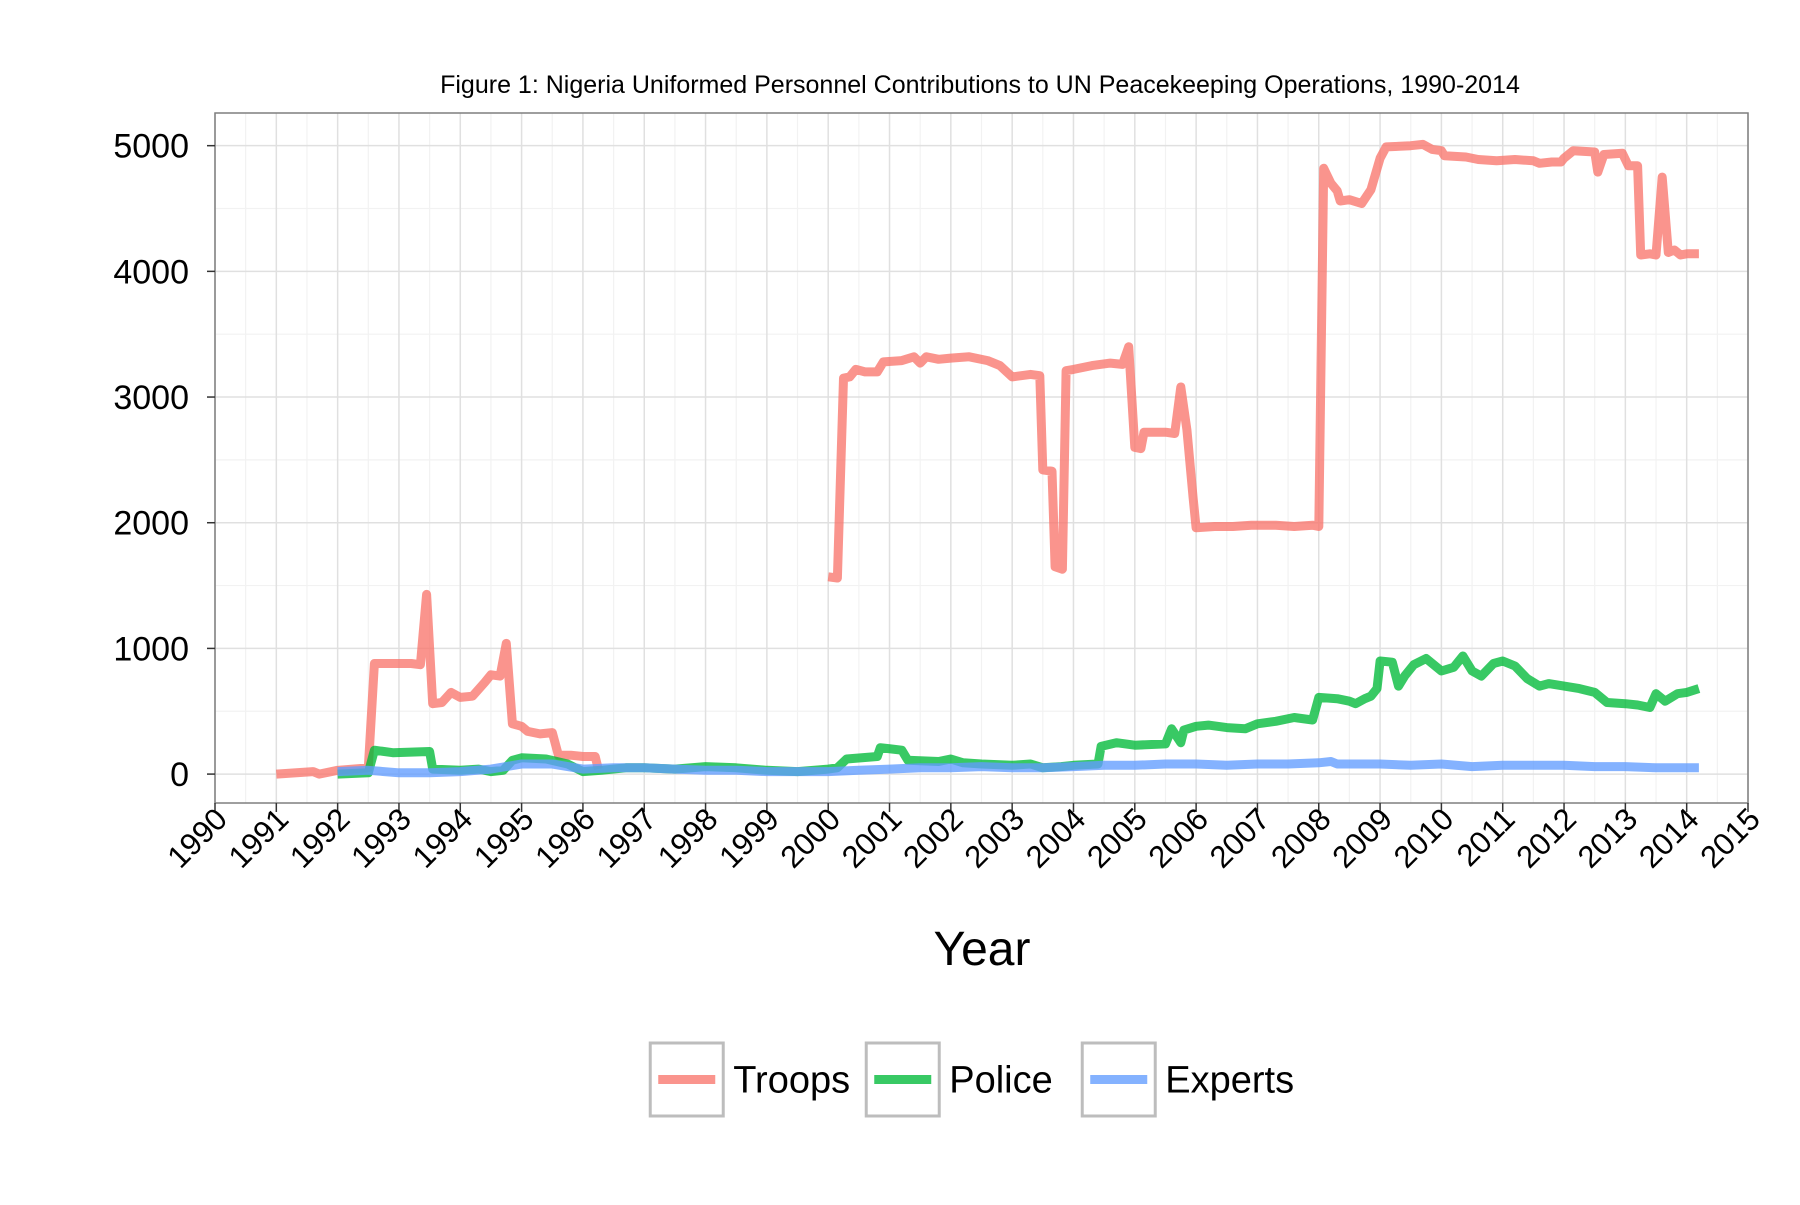 This screenshot has height=1205, width=1800. What do you see at coordinates (197, 838) in the screenshot?
I see `x-tick-label: 1990` at bounding box center [197, 838].